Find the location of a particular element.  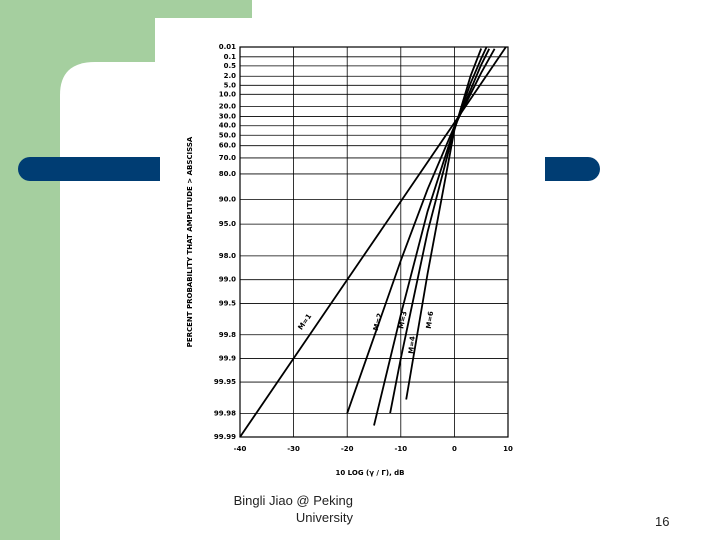

x-tick-label: 0 is located at coordinates (454, 449).